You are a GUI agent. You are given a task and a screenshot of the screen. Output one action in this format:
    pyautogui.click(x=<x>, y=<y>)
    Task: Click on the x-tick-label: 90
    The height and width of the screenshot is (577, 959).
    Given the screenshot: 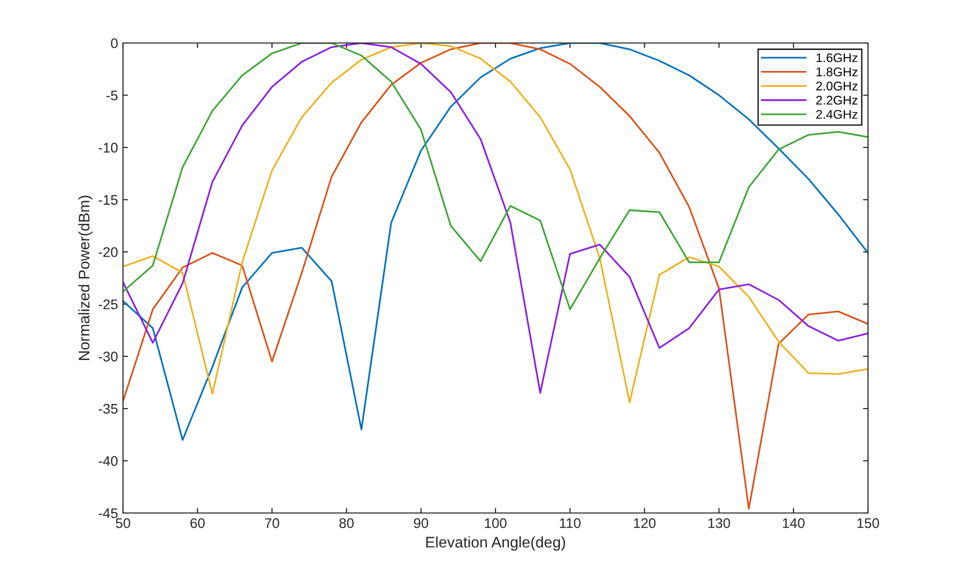 What is the action you would take?
    pyautogui.click(x=421, y=523)
    